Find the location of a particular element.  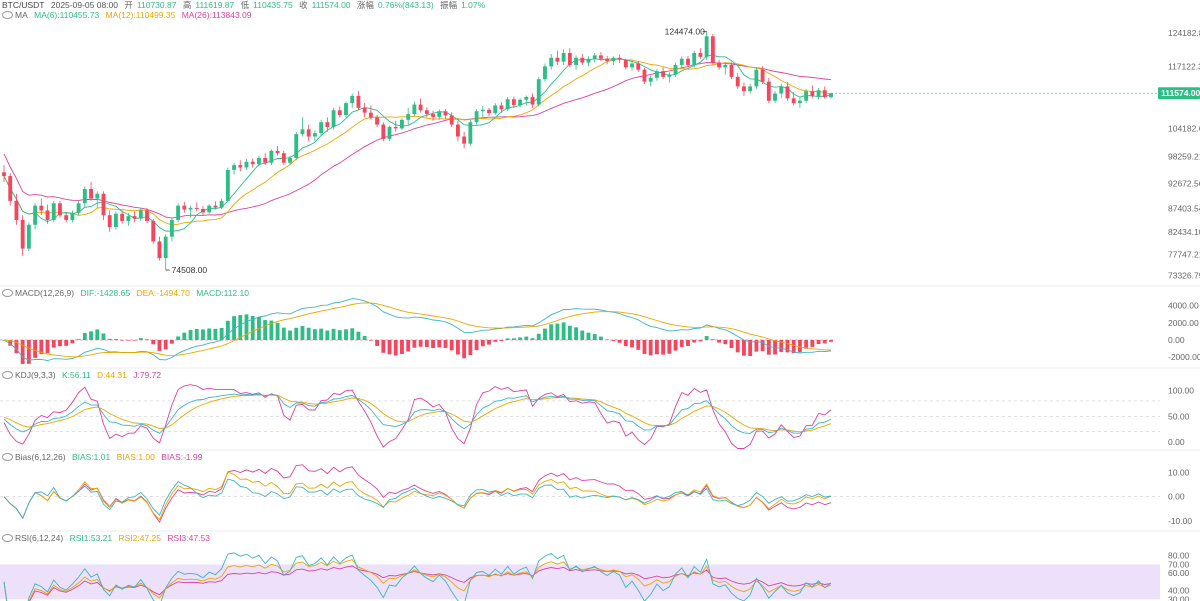

y-tick-label: 80.00 is located at coordinates (1179, 556).